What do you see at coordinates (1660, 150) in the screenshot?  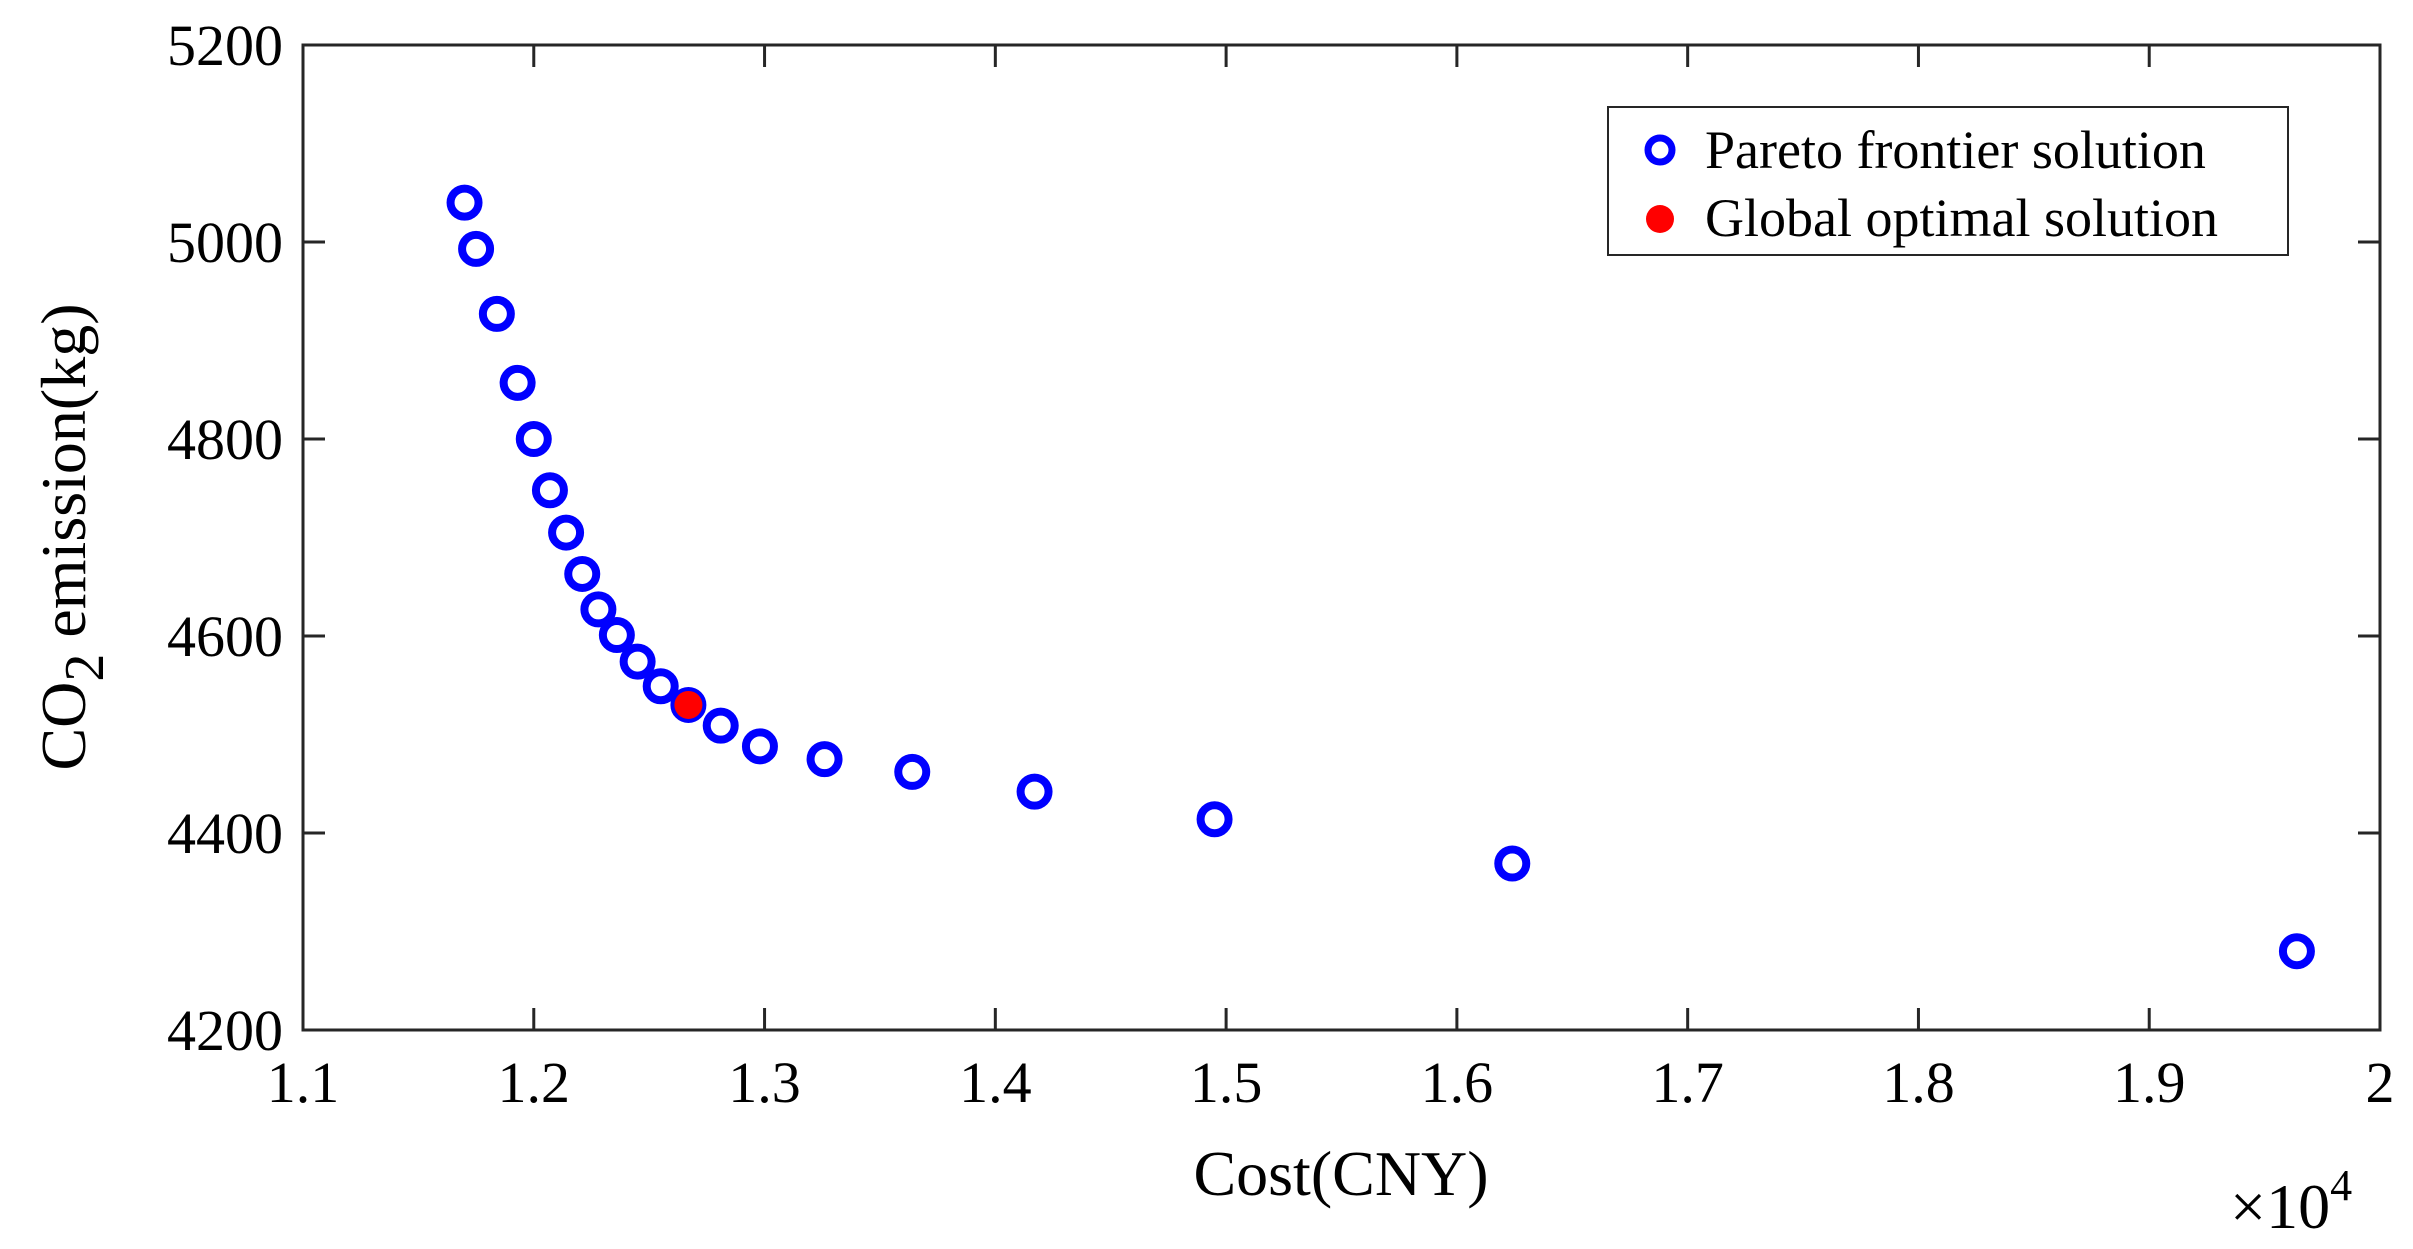 I see `legend-pareto-marker` at bounding box center [1660, 150].